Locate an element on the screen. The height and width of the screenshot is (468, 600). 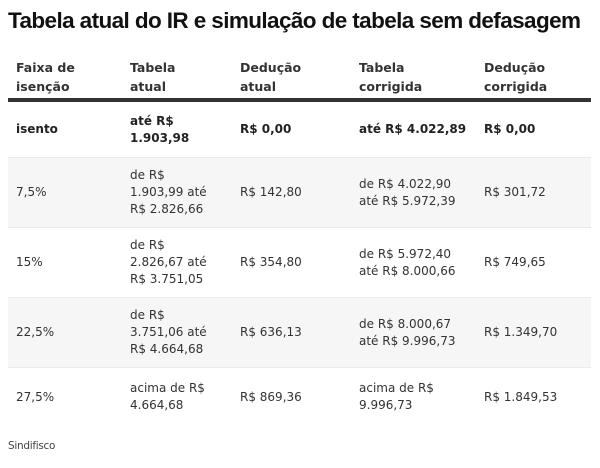
cell-faixa: 7,5% is located at coordinates (31, 192).